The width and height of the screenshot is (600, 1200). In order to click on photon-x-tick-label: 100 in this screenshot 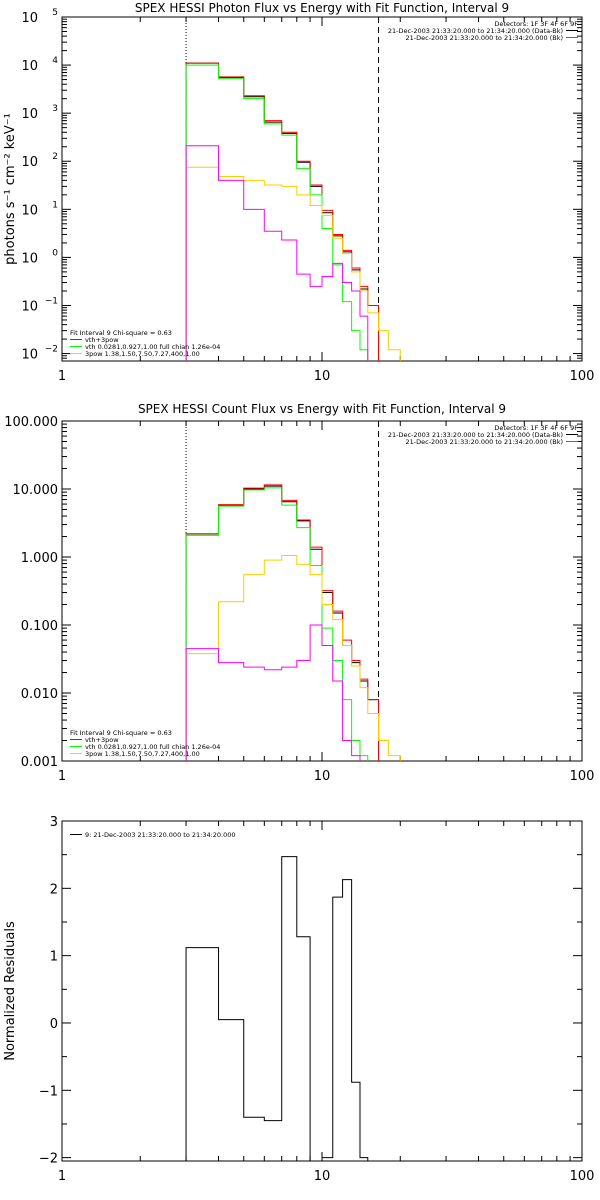, I will do `click(582, 376)`.